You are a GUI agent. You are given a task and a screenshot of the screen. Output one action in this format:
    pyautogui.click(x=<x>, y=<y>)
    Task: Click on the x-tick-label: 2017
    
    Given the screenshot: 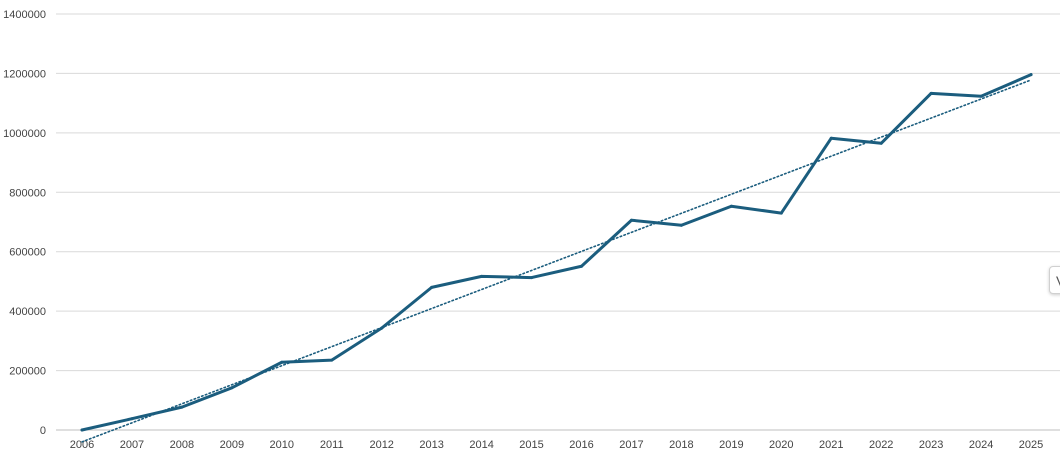 What is the action you would take?
    pyautogui.click(x=631, y=445)
    